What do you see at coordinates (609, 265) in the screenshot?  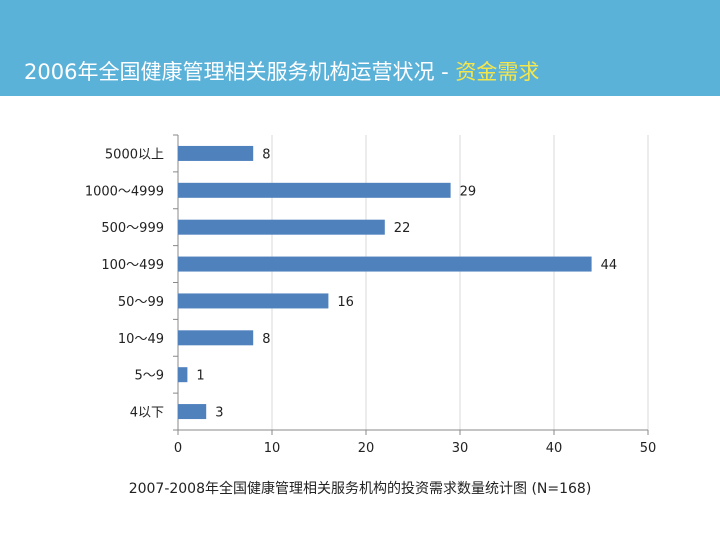 I see `data-label: 44` at bounding box center [609, 265].